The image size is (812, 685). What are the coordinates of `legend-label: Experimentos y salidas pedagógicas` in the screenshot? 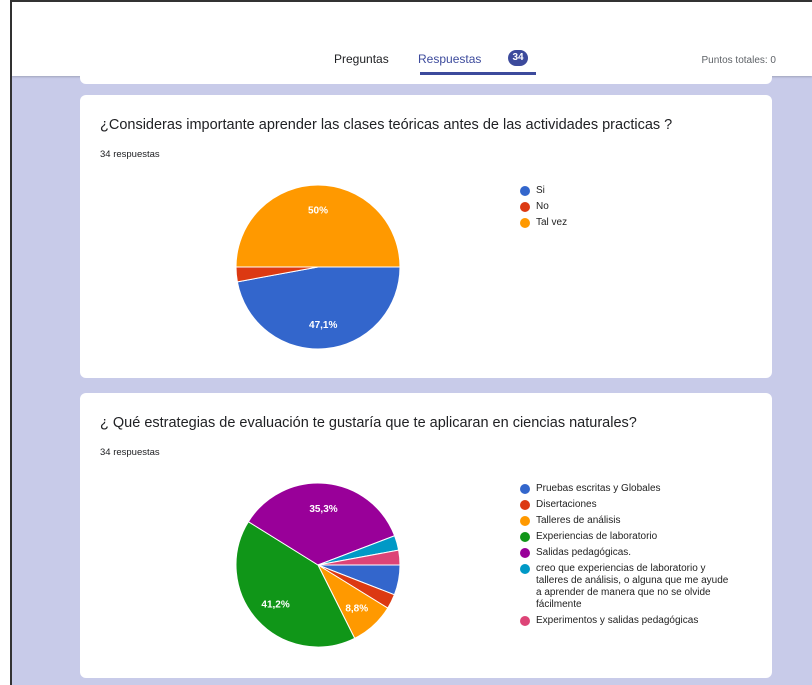 It's located at (617, 620).